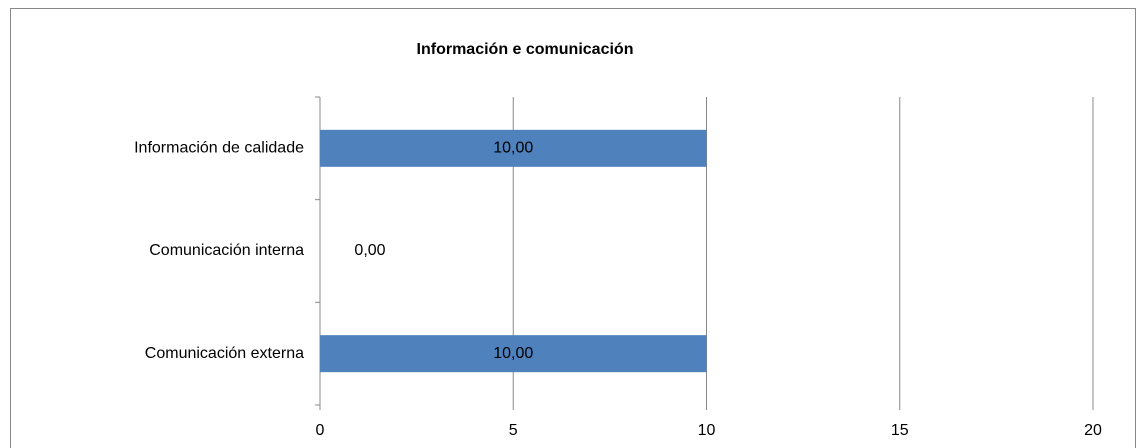  Describe the element at coordinates (320, 430) in the screenshot. I see `x-tick-label: 0` at that location.